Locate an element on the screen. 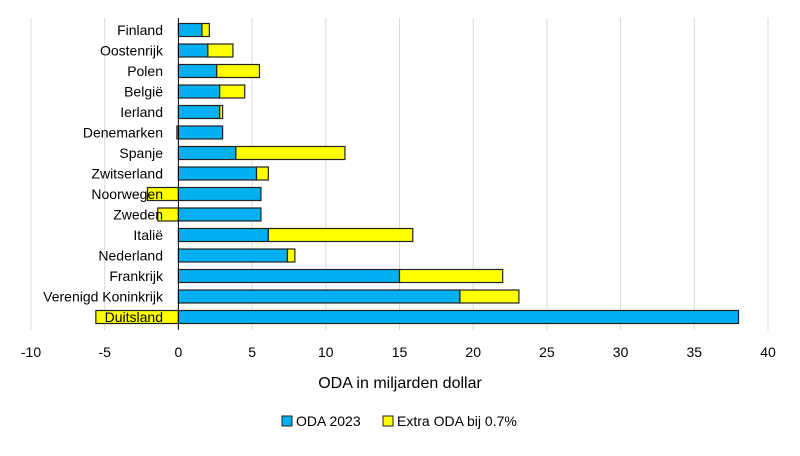 Image resolution: width=800 pixels, height=456 pixels. category-label: Finland is located at coordinates (140, 30).